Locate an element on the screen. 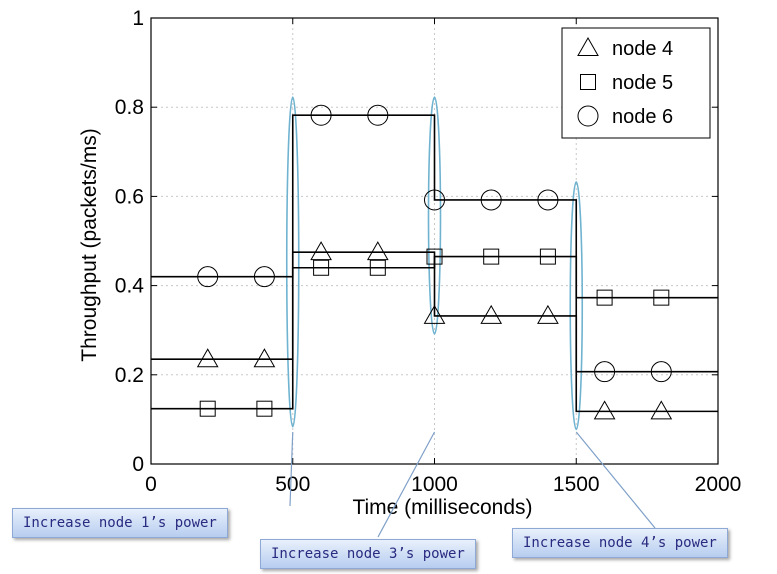 The height and width of the screenshot is (574, 777). x-axis-label: Time (milliseconds) is located at coordinates (442, 507).